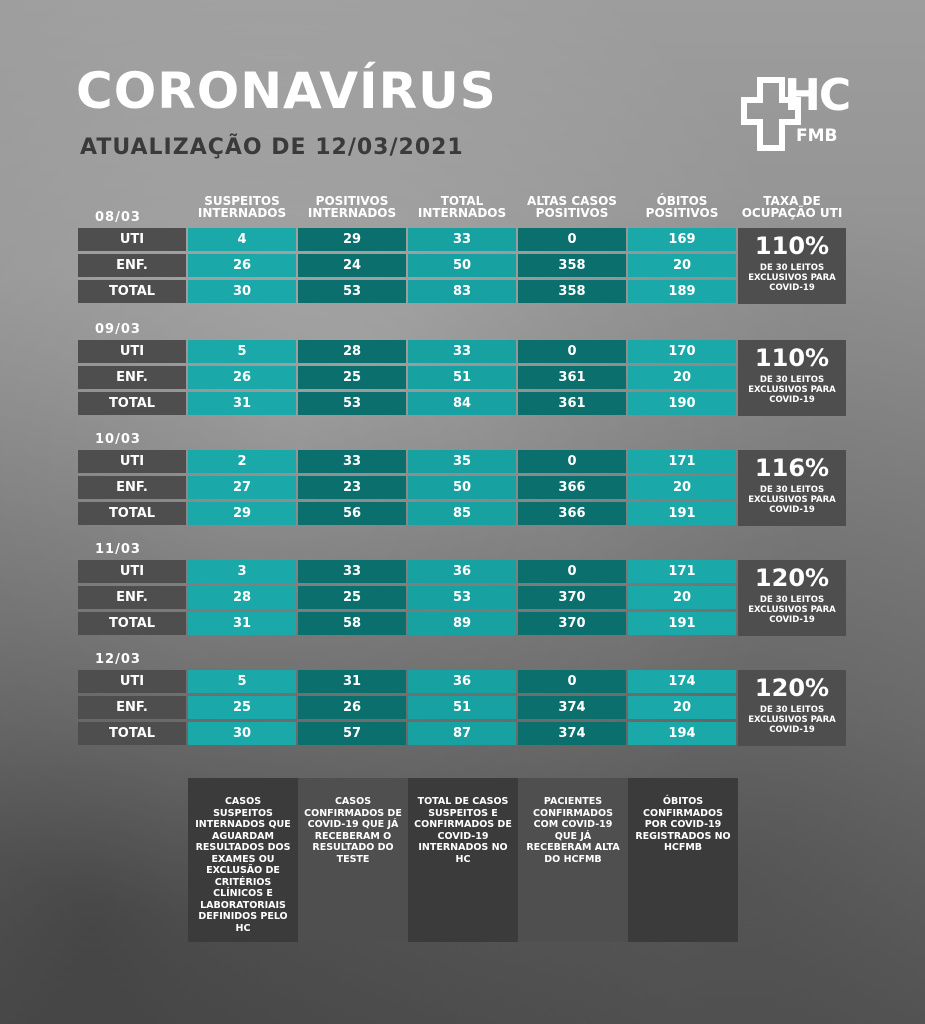 The width and height of the screenshot is (925, 1024). I want to click on column-header-taxa: TAXA DE OCUPAÇÃO UTI, so click(792, 207).